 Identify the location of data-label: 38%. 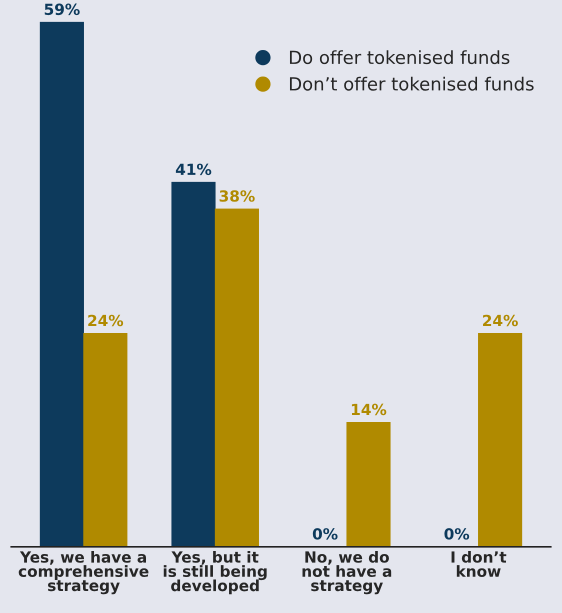
(237, 196).